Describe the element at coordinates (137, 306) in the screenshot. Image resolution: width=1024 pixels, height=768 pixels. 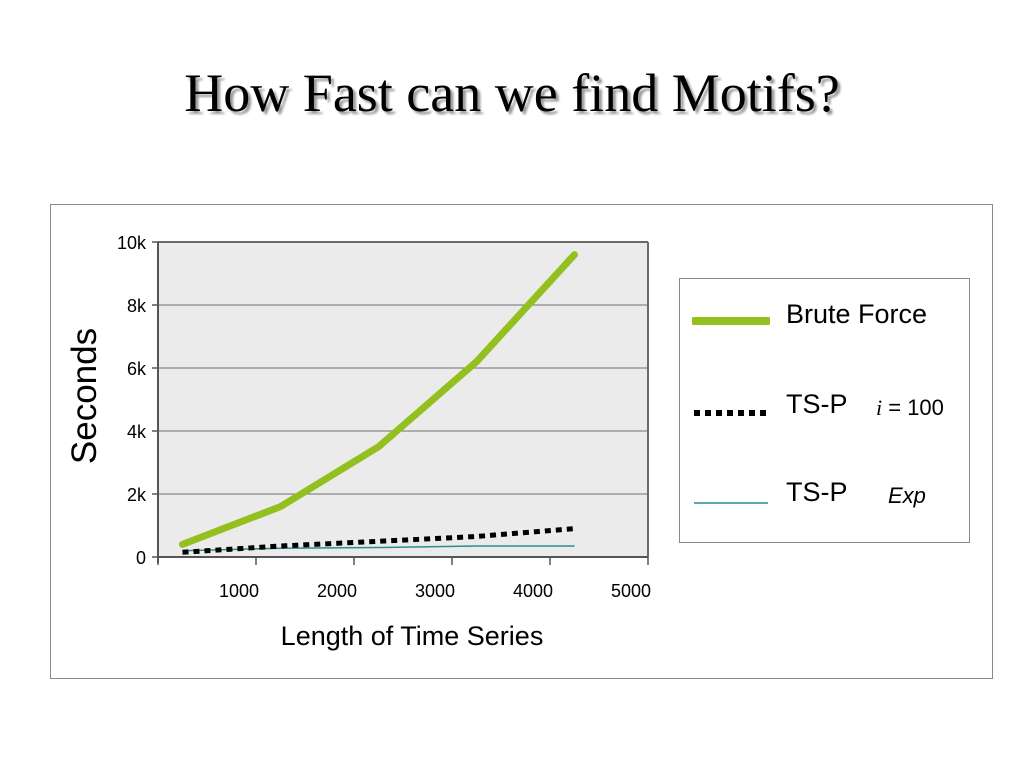
I see `y-tick-label: 8k` at that location.